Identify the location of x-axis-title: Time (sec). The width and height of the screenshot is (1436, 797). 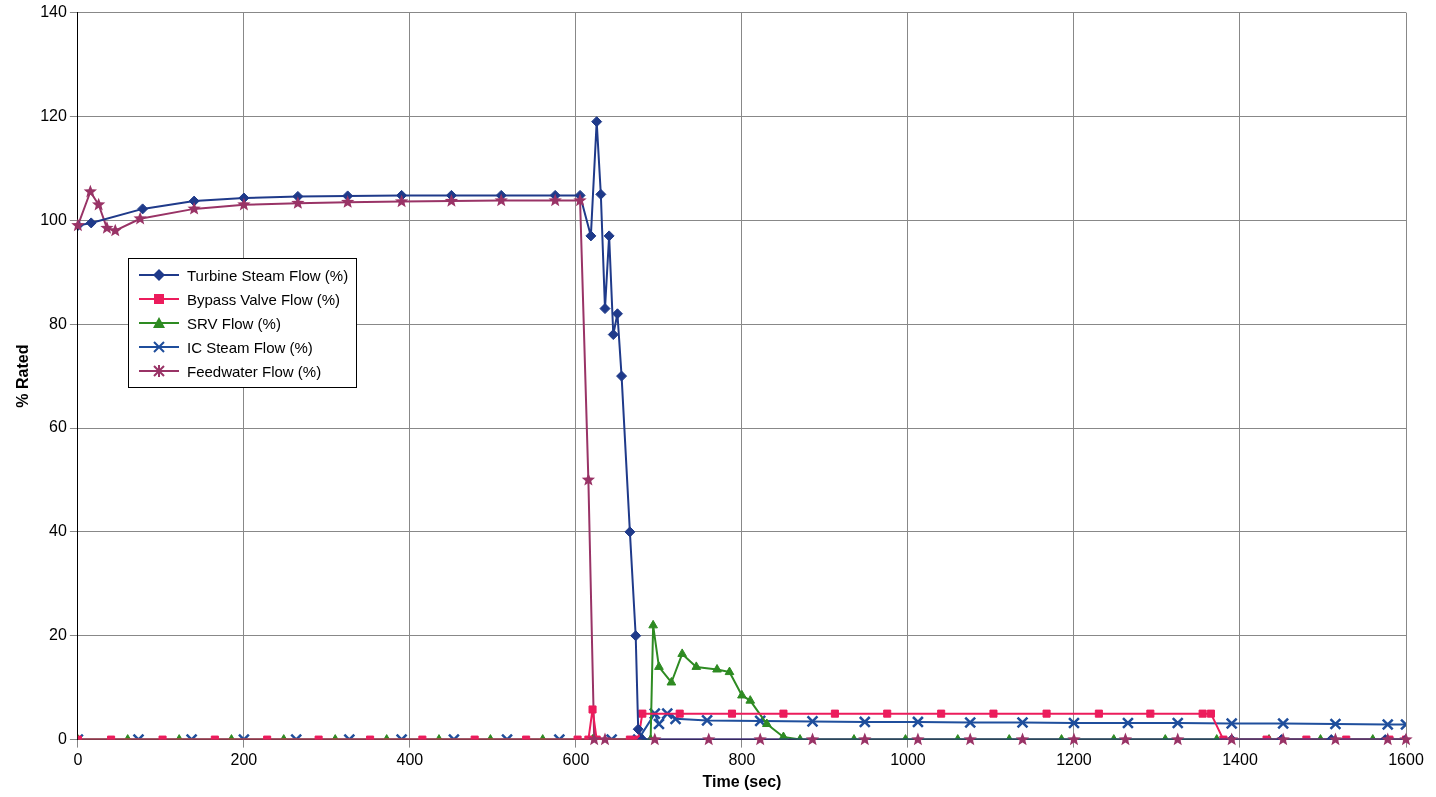
(742, 781).